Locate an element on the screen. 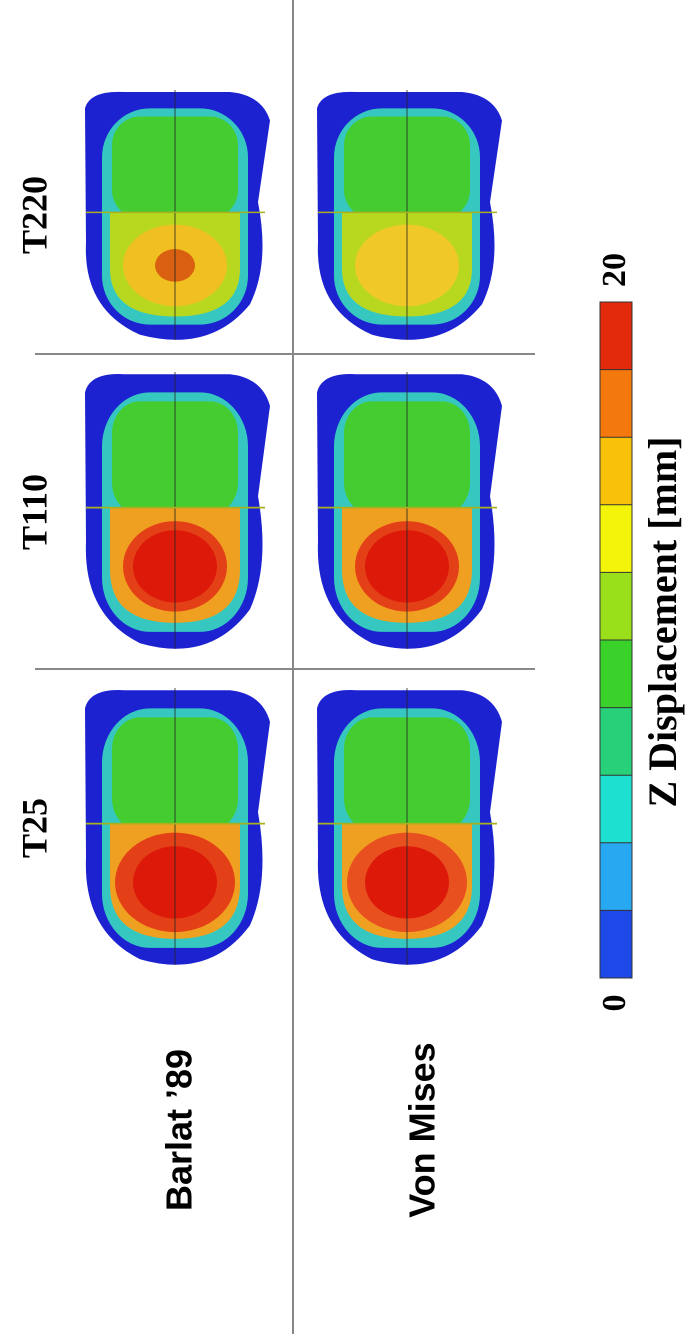 Image resolution: width=695 pixels, height=1339 pixels. column-label: T220 is located at coordinates (34, 215).